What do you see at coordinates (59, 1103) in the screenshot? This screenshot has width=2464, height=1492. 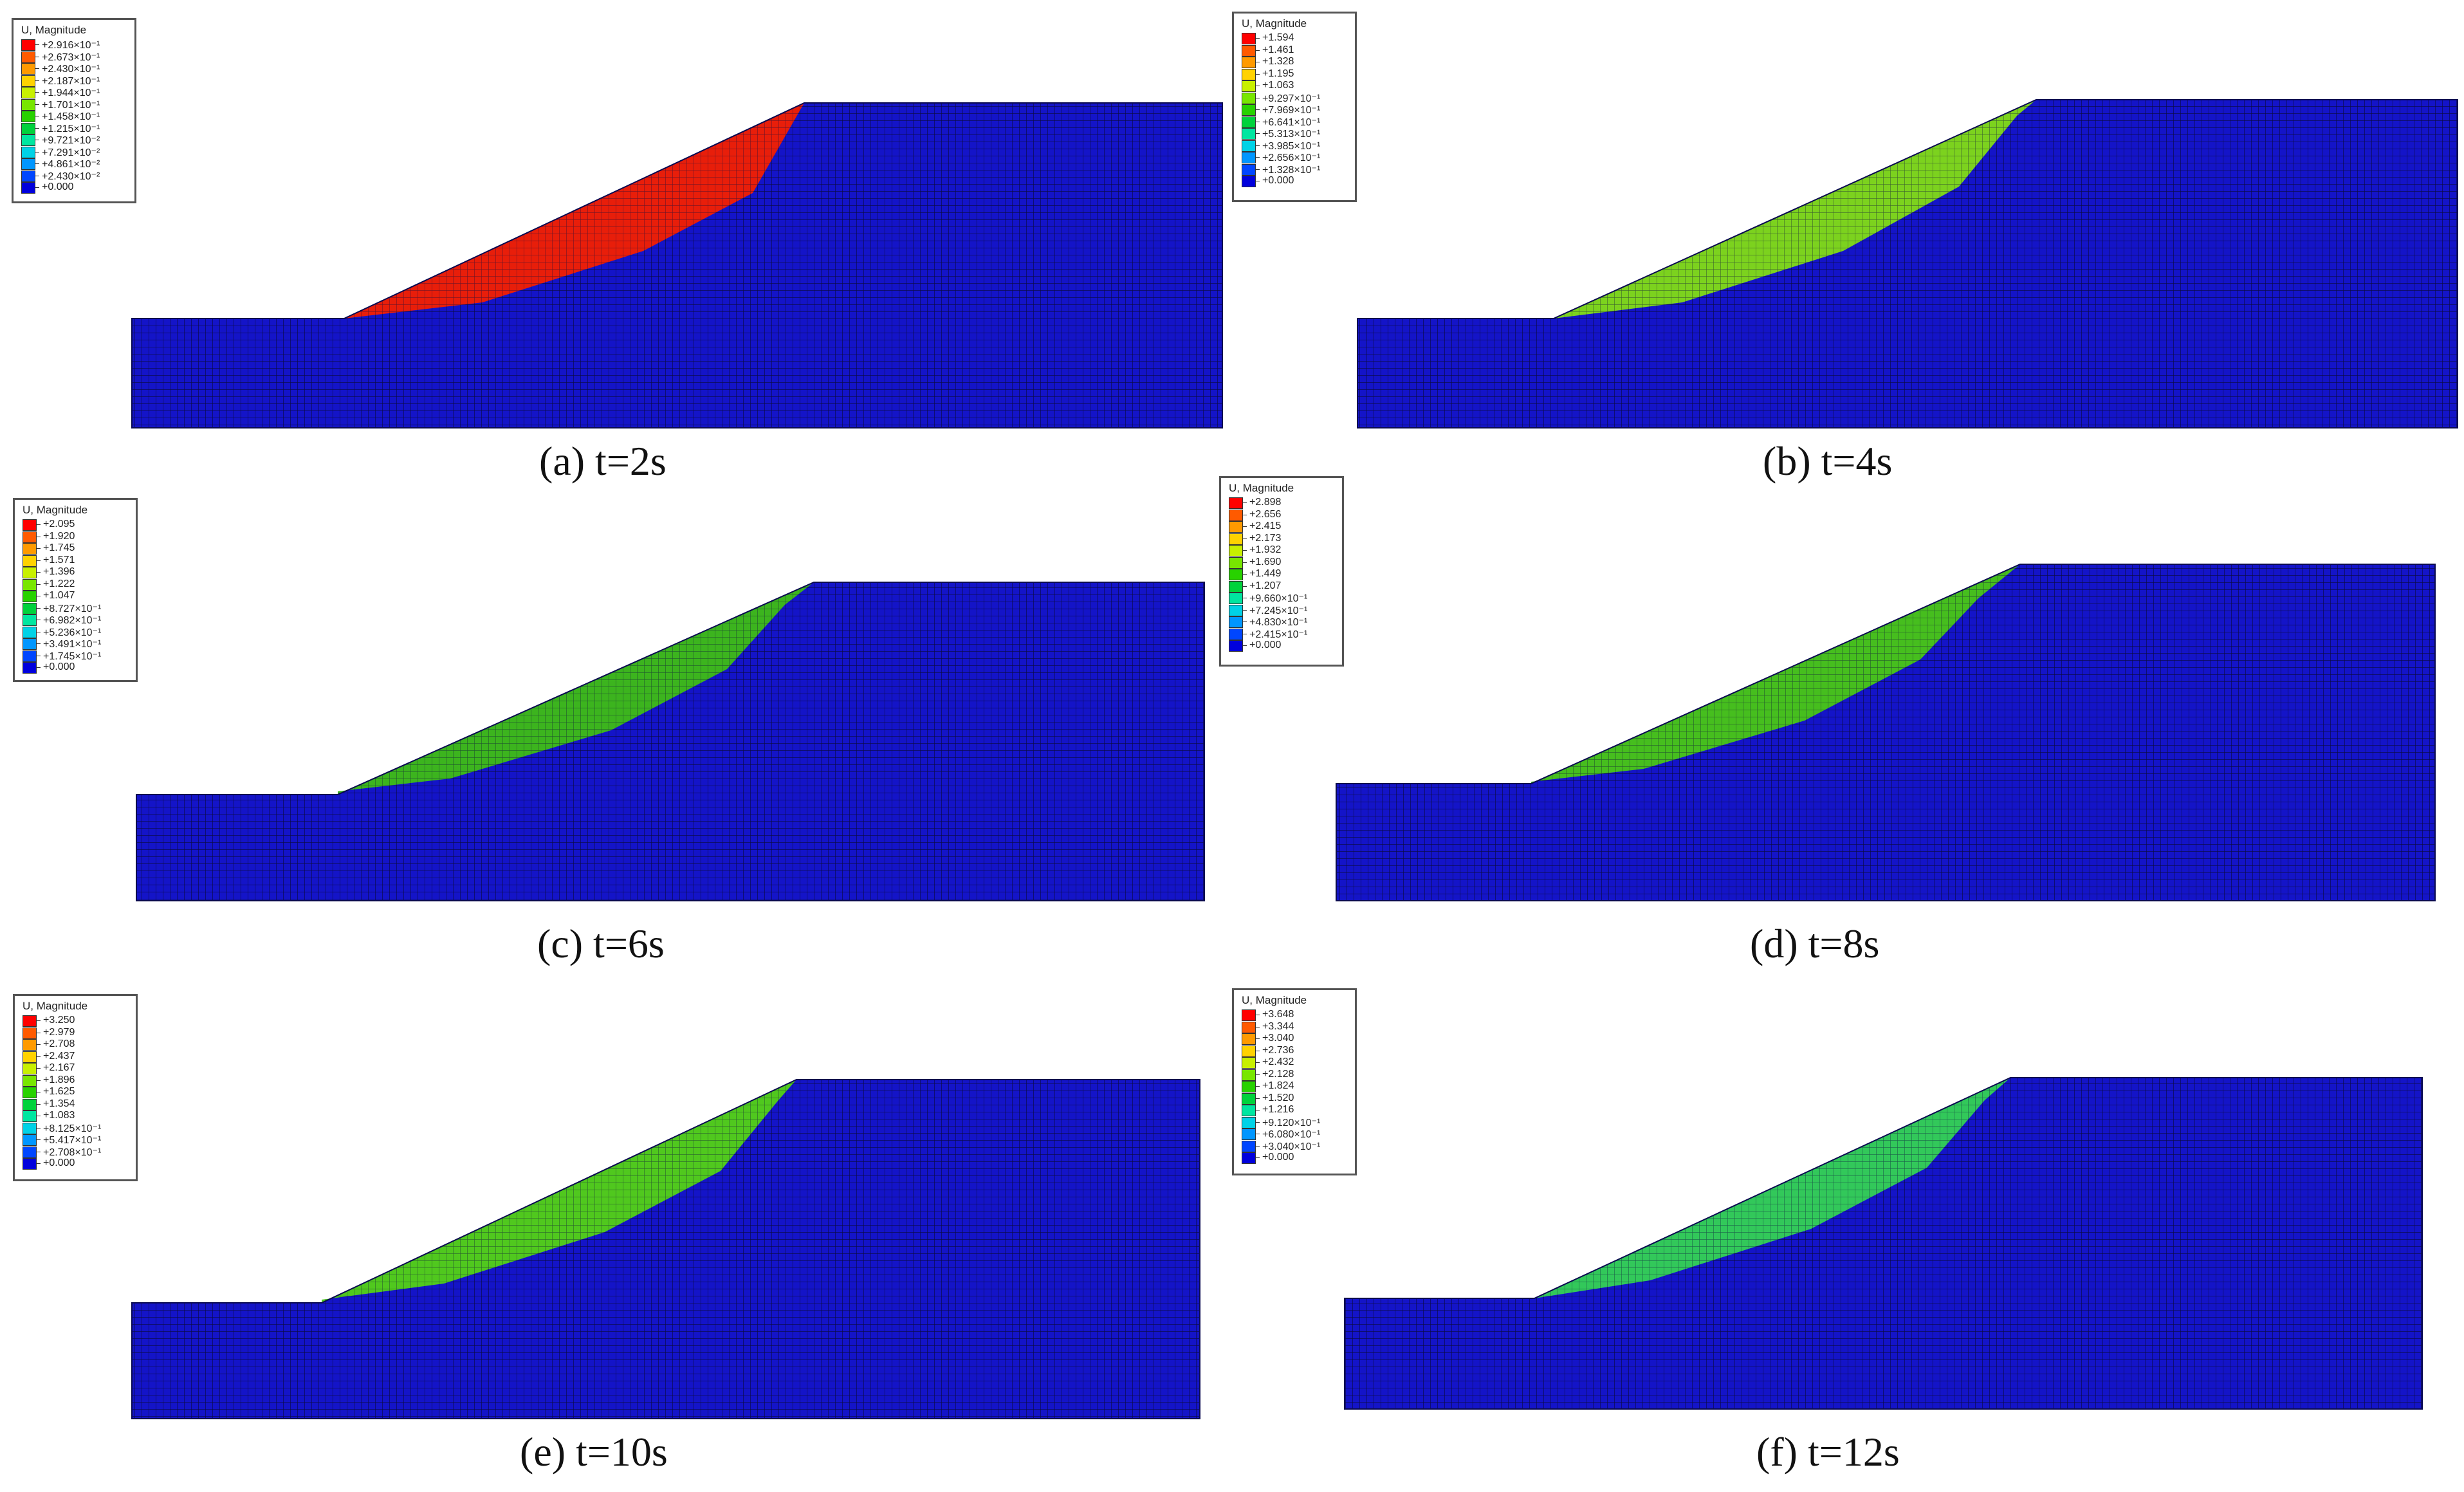 I see `legend-label: +1.354` at bounding box center [59, 1103].